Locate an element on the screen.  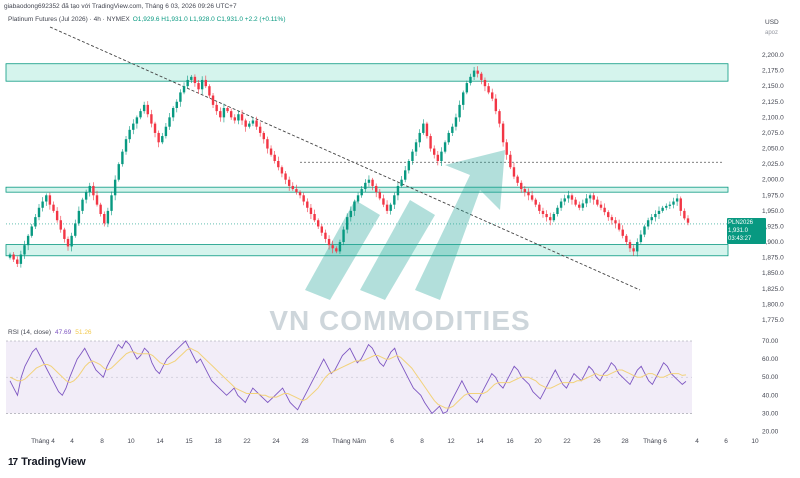
tradingview-logo: 17 TradingView is located at coordinates (47, 462).